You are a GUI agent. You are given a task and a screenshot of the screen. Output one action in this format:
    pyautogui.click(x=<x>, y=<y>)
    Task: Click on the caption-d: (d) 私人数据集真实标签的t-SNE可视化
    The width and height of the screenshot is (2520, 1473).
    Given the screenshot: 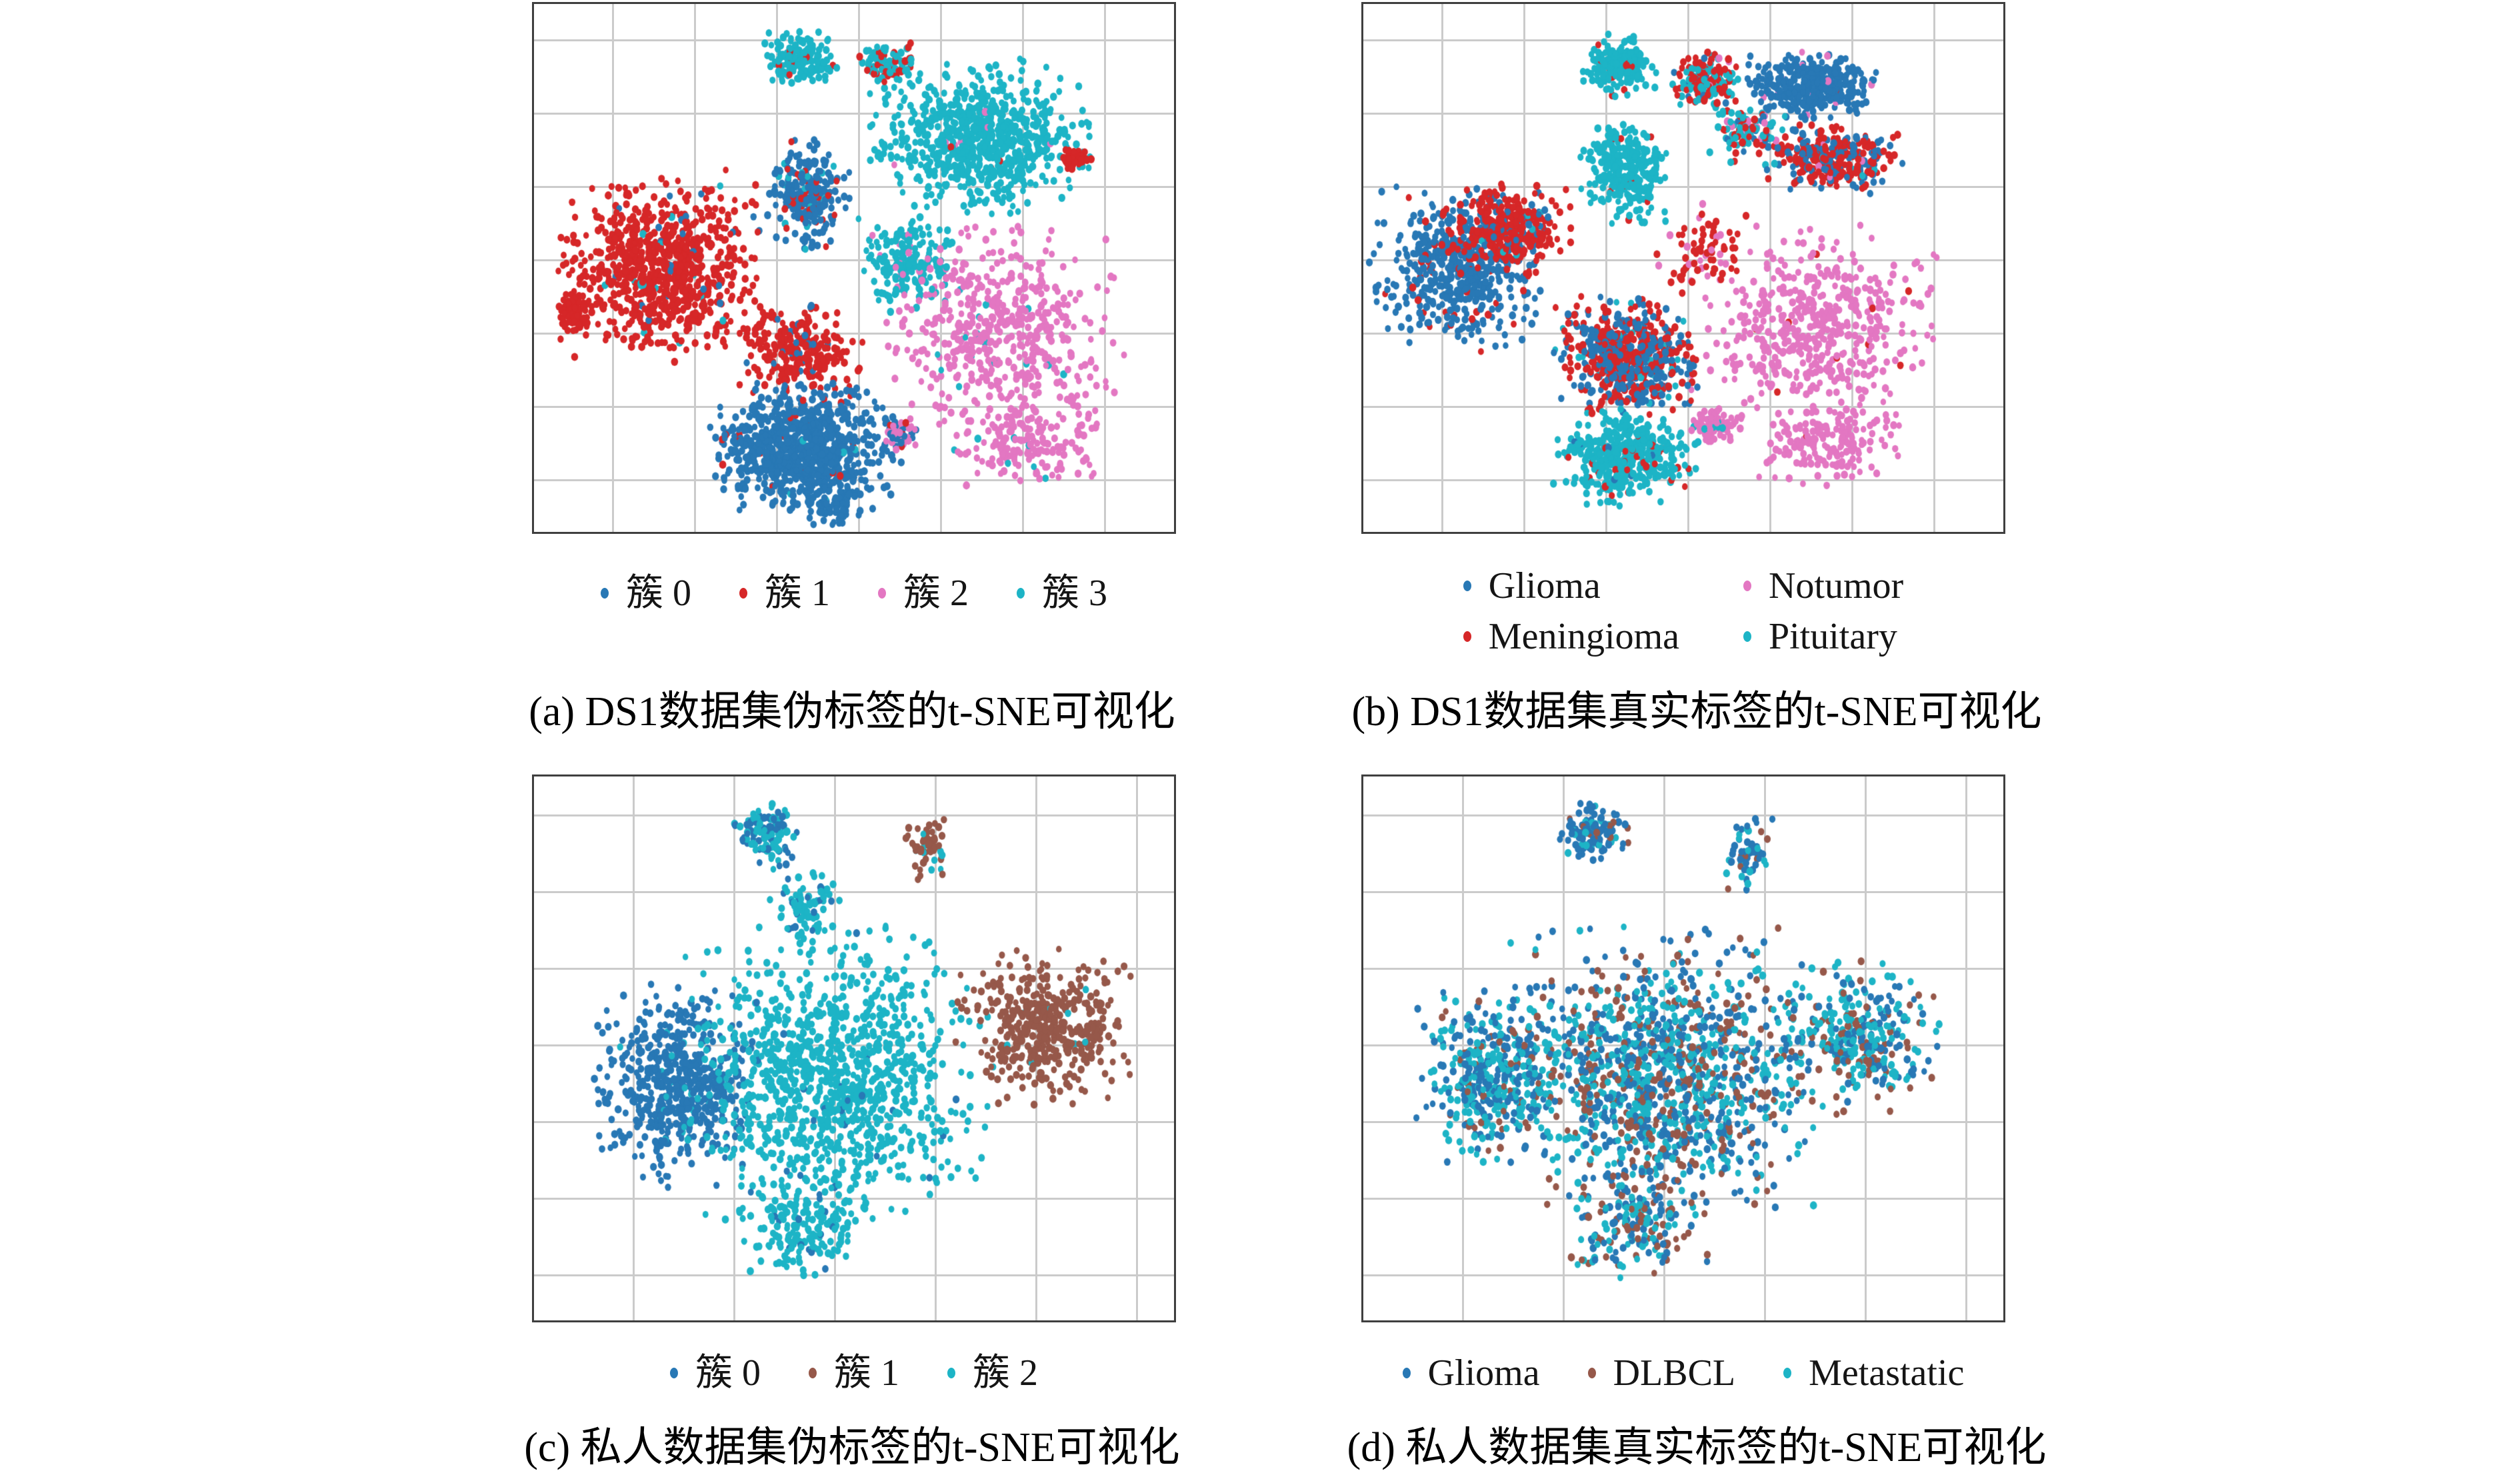 What is the action you would take?
    pyautogui.click(x=1697, y=1447)
    